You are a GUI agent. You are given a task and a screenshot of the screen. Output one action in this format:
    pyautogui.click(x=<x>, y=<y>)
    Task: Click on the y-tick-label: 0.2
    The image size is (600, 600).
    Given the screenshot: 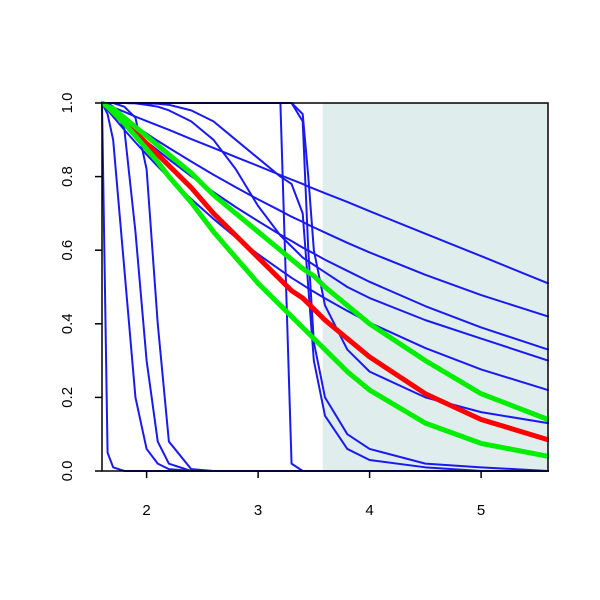 What is the action you would take?
    pyautogui.click(x=67, y=397)
    